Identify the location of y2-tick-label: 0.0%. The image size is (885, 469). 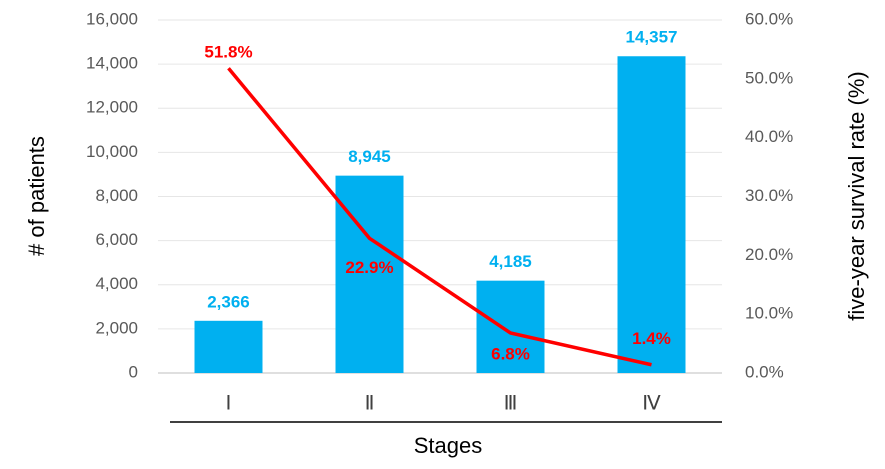
(764, 371).